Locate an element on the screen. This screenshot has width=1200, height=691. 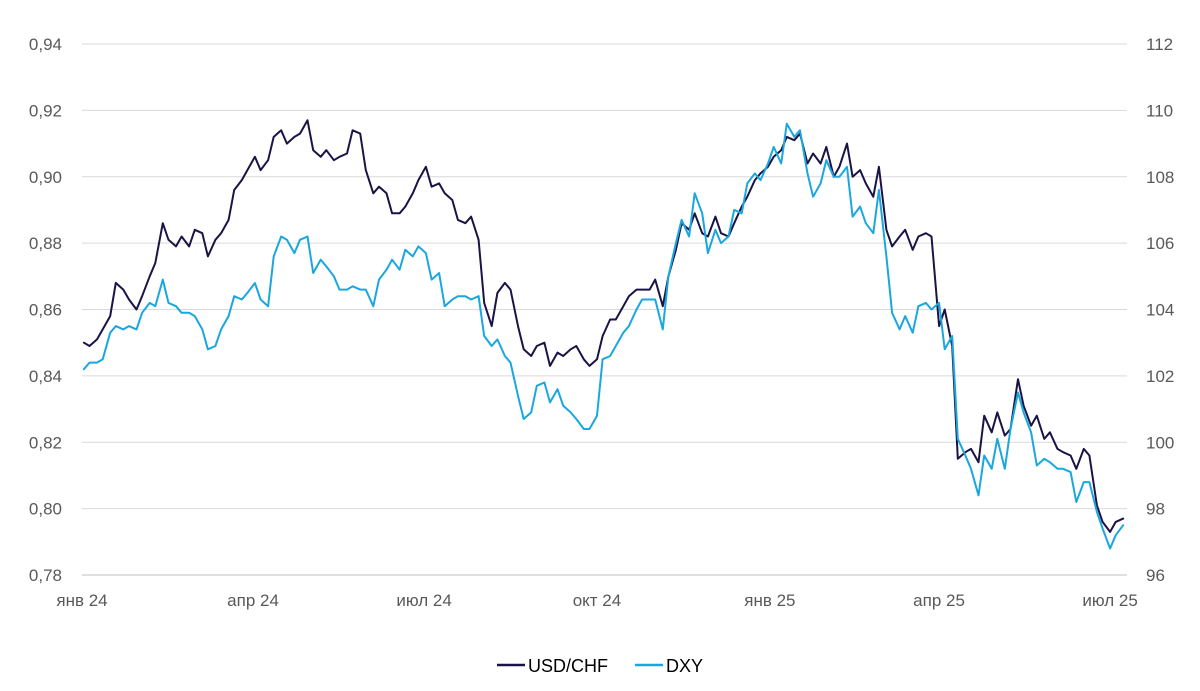
y-right-tick-label: 106 is located at coordinates (1160, 243).